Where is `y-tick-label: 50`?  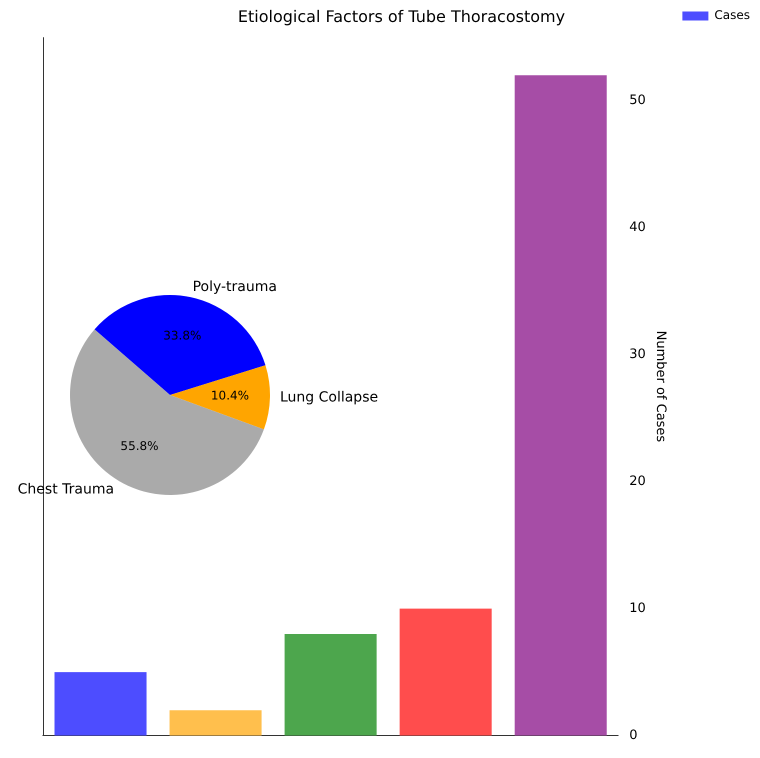 y-tick-label: 50 is located at coordinates (637, 100).